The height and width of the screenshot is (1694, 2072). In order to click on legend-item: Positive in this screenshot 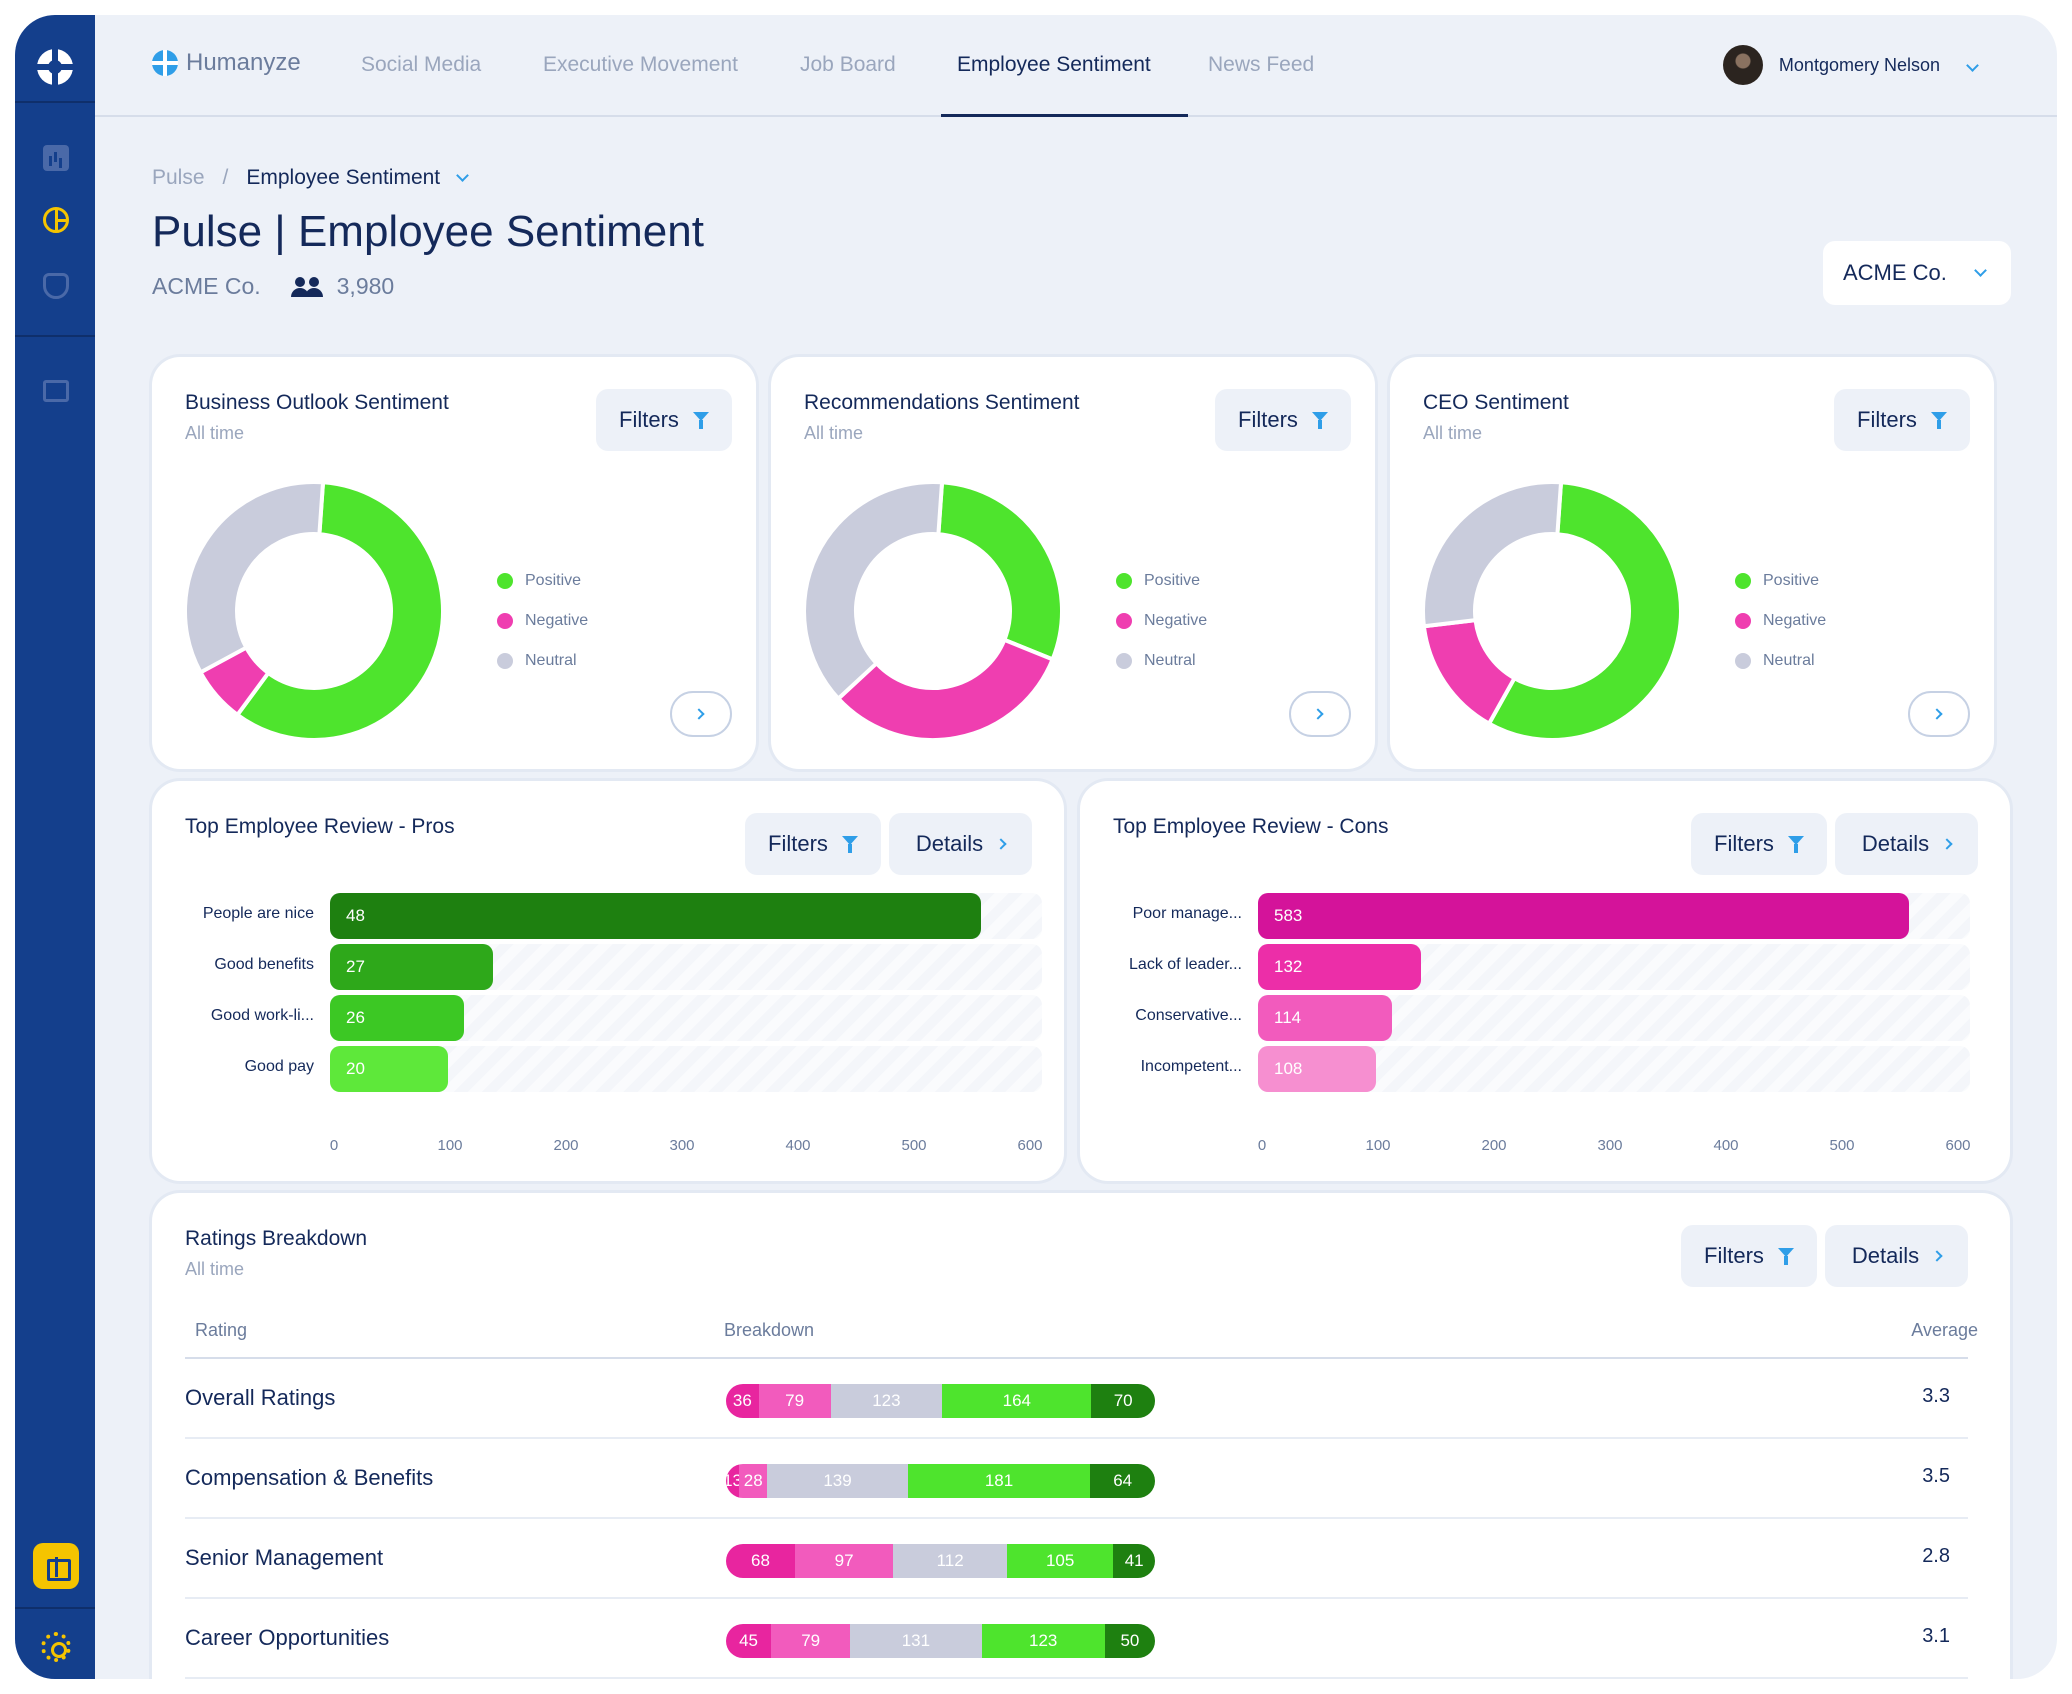, I will do `click(1780, 581)`.